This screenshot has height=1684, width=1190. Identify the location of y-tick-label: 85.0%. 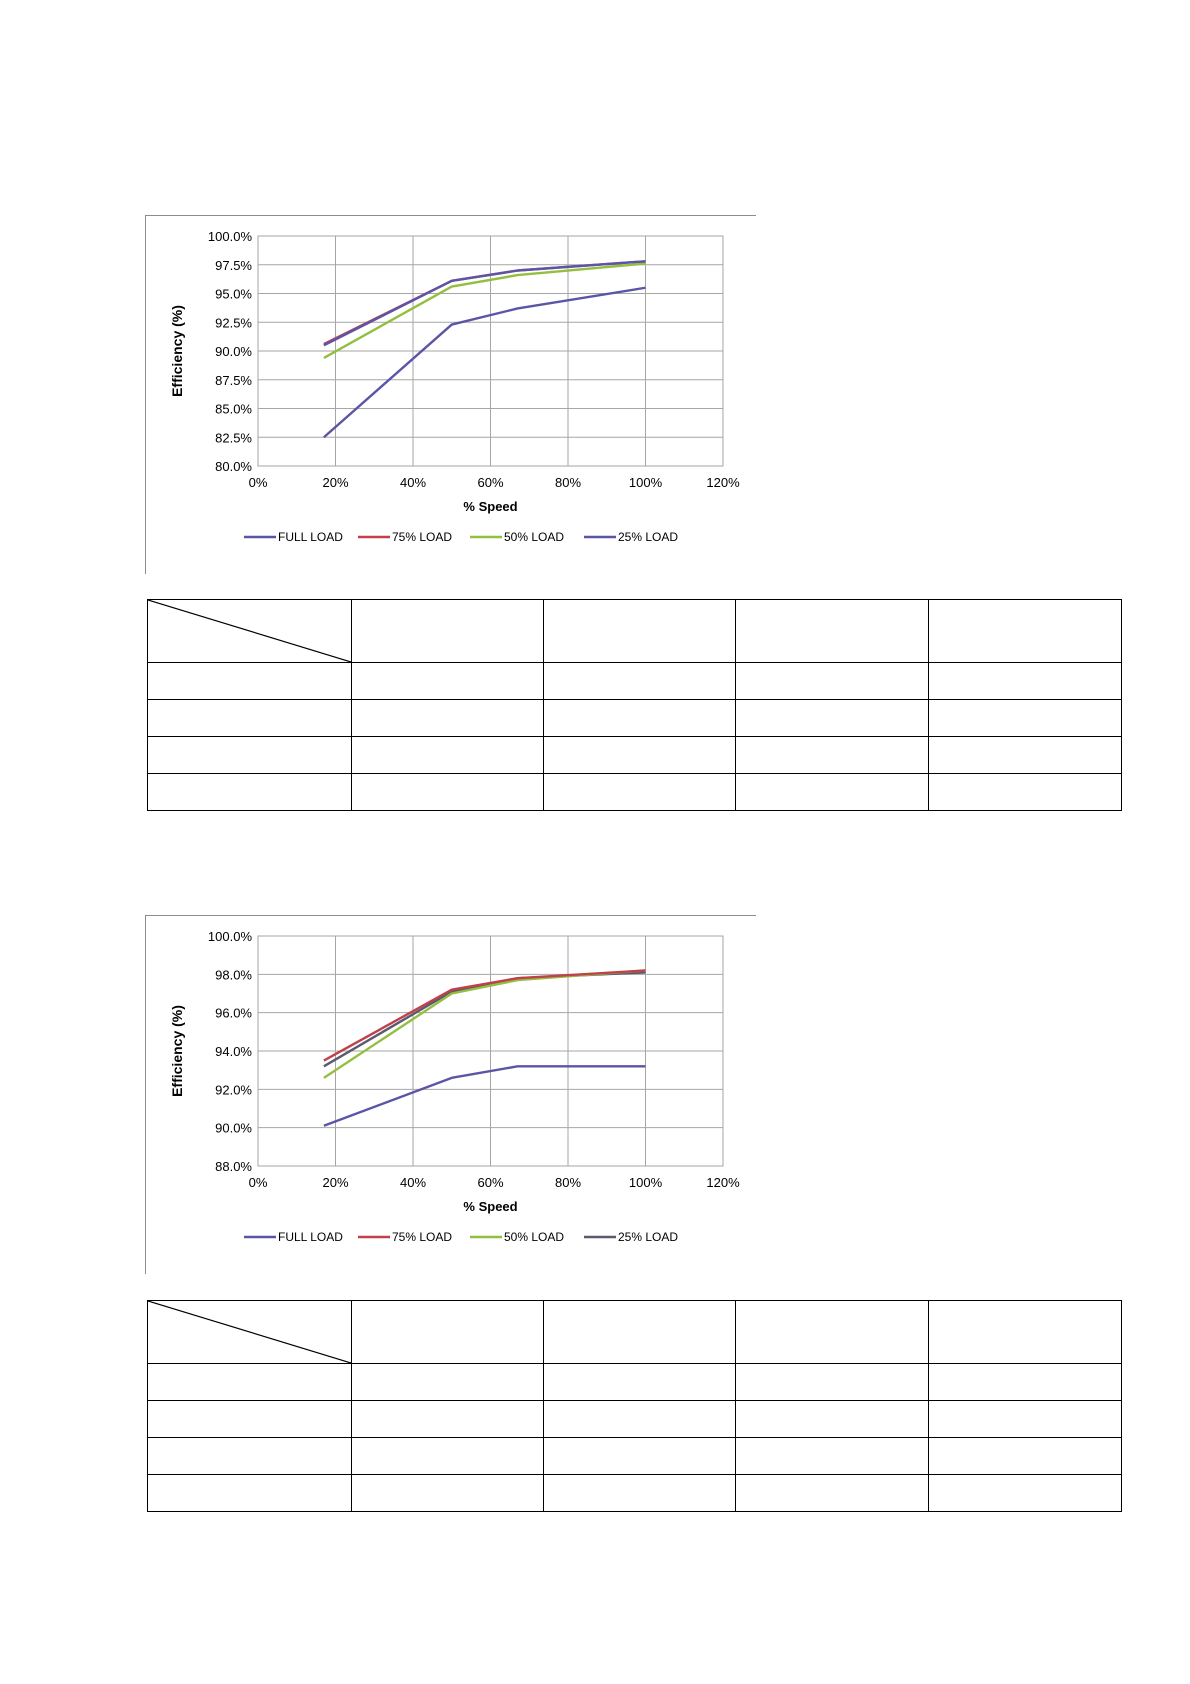
(233, 409).